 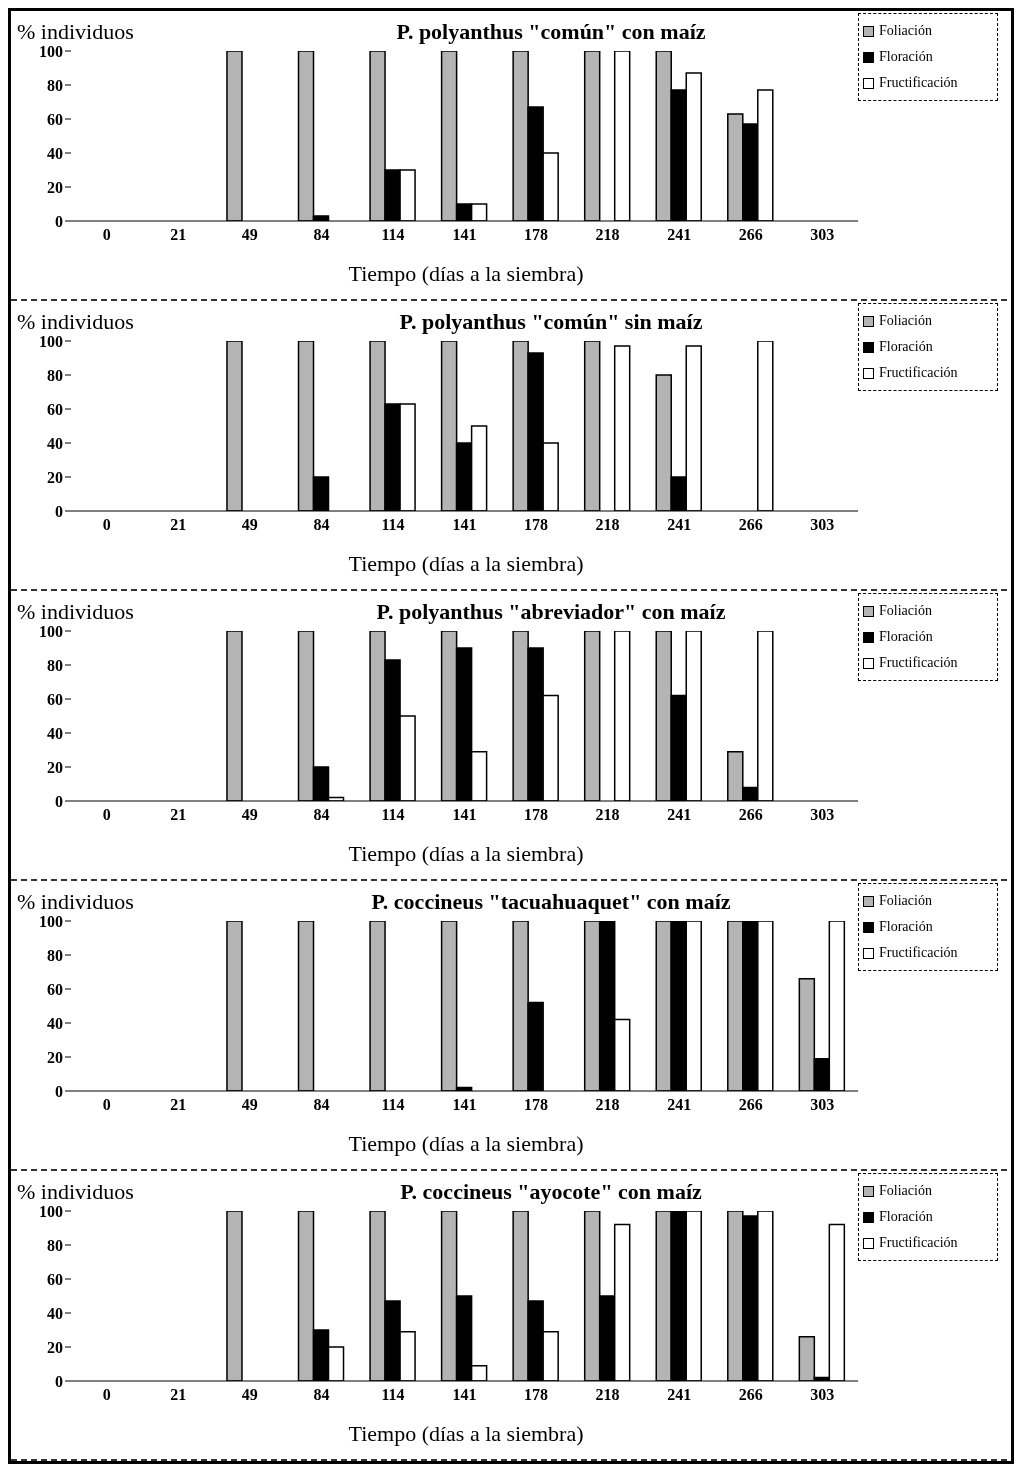 What do you see at coordinates (551, 32) in the screenshot?
I see `chart-title: P. polyanthus "común" con maíz` at bounding box center [551, 32].